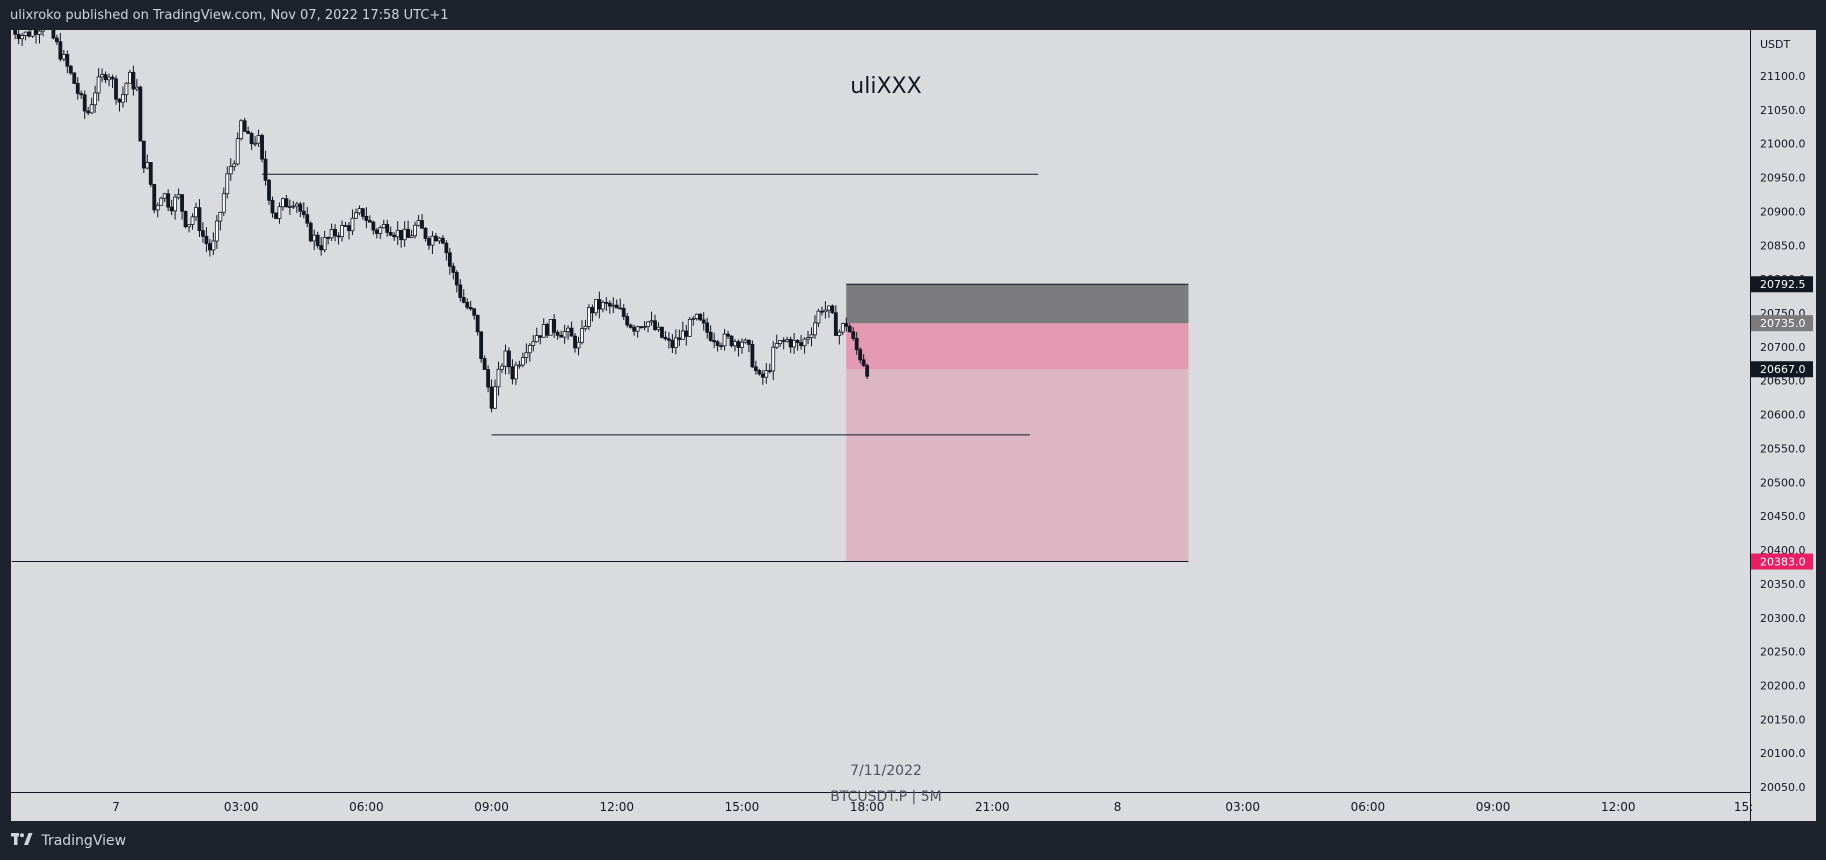  What do you see at coordinates (1783, 787) in the screenshot?
I see `price-axis-tick-label: 20050.0` at bounding box center [1783, 787].